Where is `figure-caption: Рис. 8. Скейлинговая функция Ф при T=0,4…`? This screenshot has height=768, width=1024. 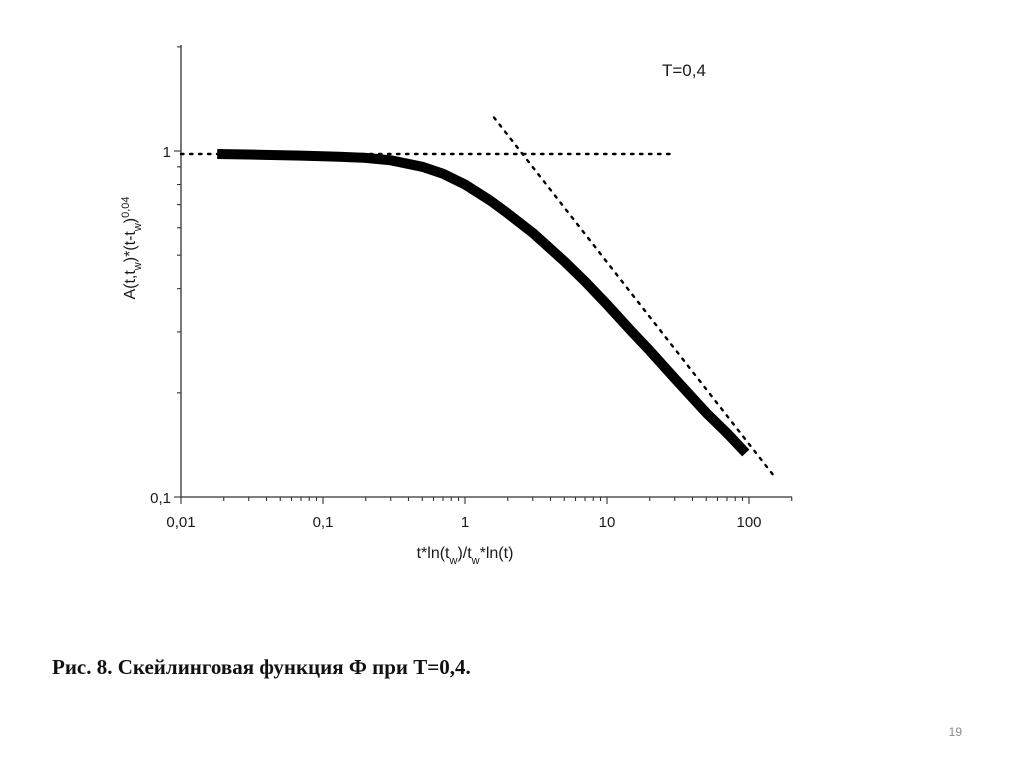
figure-caption: Рис. 8. Скейлинговая функция Ф при T=0,4… is located at coordinates (261, 667).